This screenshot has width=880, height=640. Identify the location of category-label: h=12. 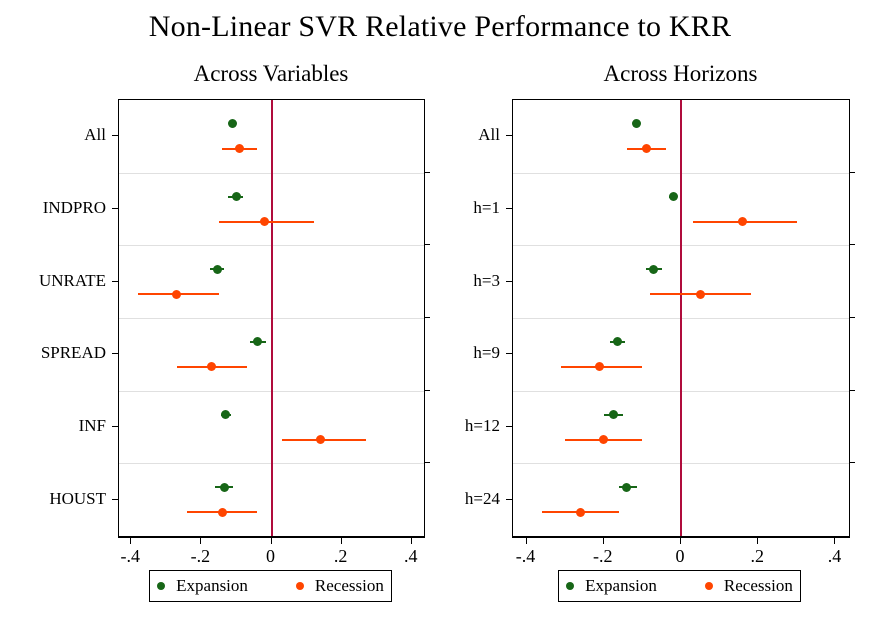
(482, 425).